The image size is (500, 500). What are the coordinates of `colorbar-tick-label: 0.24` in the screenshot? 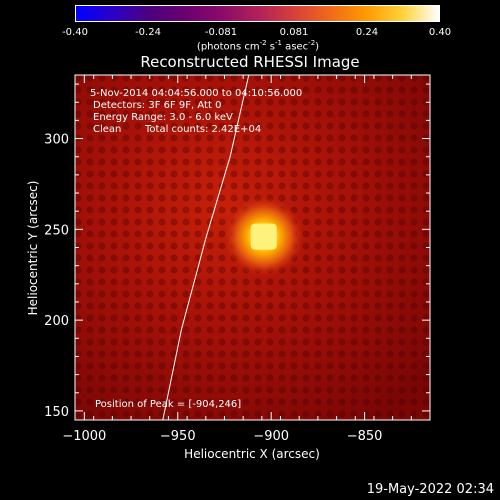 It's located at (367, 32).